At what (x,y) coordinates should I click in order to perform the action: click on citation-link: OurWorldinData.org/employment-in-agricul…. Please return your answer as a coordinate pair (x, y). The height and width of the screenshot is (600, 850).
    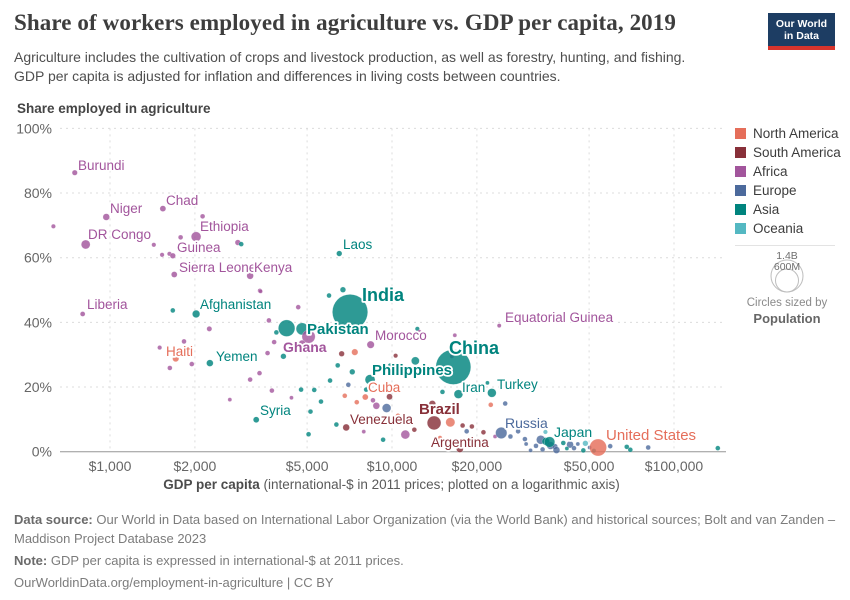
    Looking at the image, I should click on (174, 582).